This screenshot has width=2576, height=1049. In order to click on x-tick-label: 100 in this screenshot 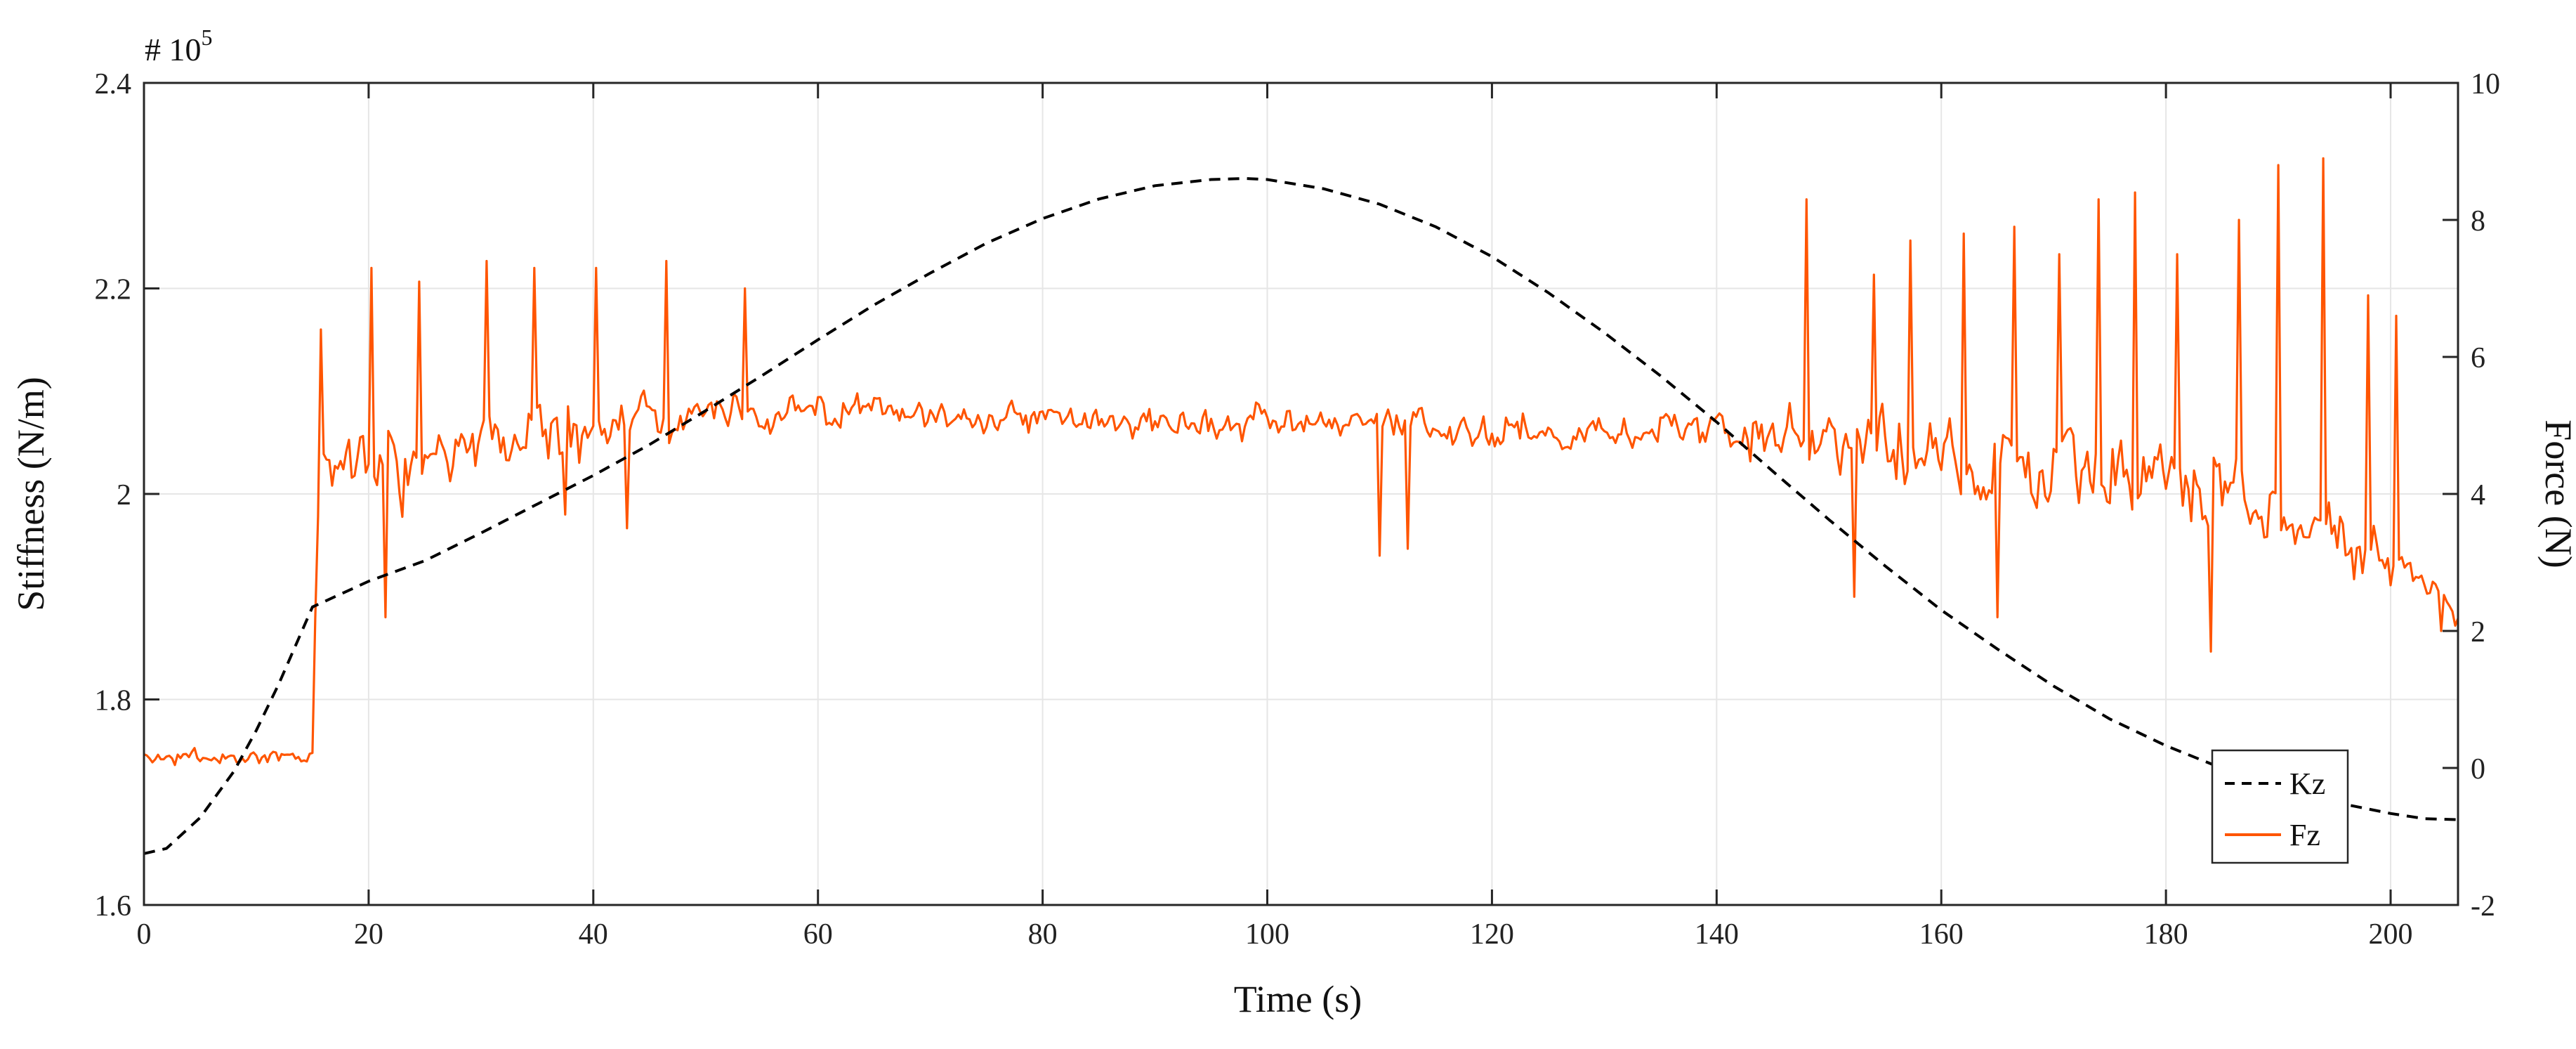, I will do `click(1267, 935)`.